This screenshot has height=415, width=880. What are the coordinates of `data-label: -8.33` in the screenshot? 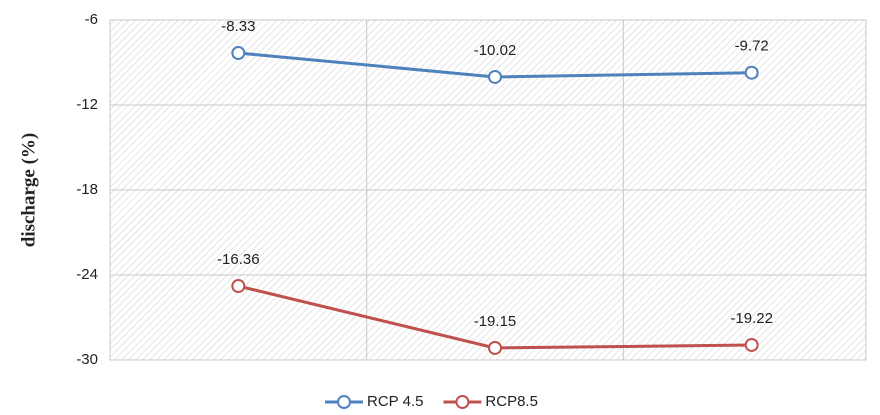 It's located at (238, 26).